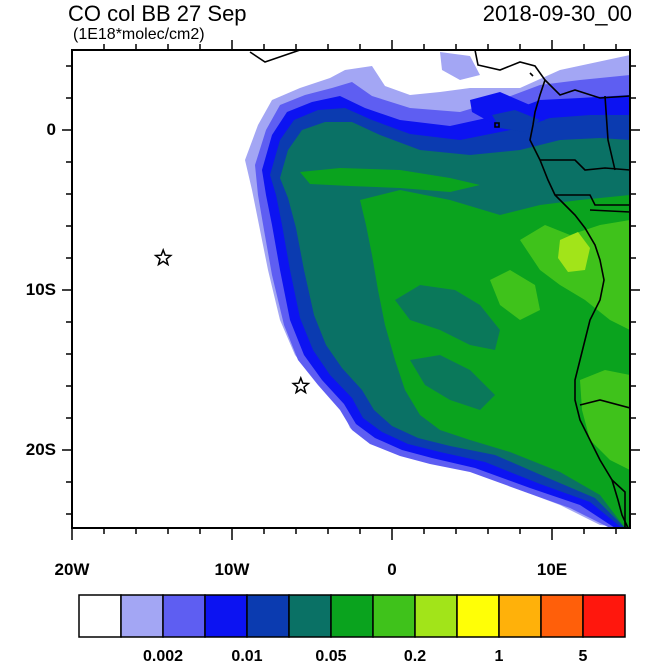  Describe the element at coordinates (587, 89) in the screenshot. I see `country-border` at that location.